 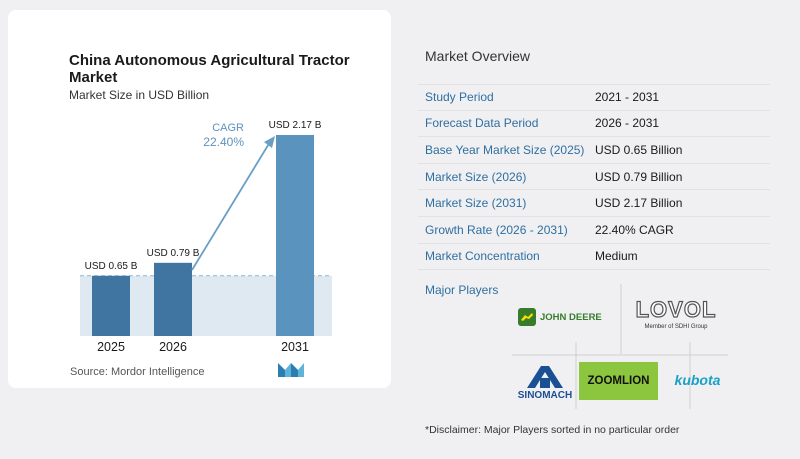 What do you see at coordinates (545, 395) in the screenshot?
I see `sinomach-text: SINOMACH` at bounding box center [545, 395].